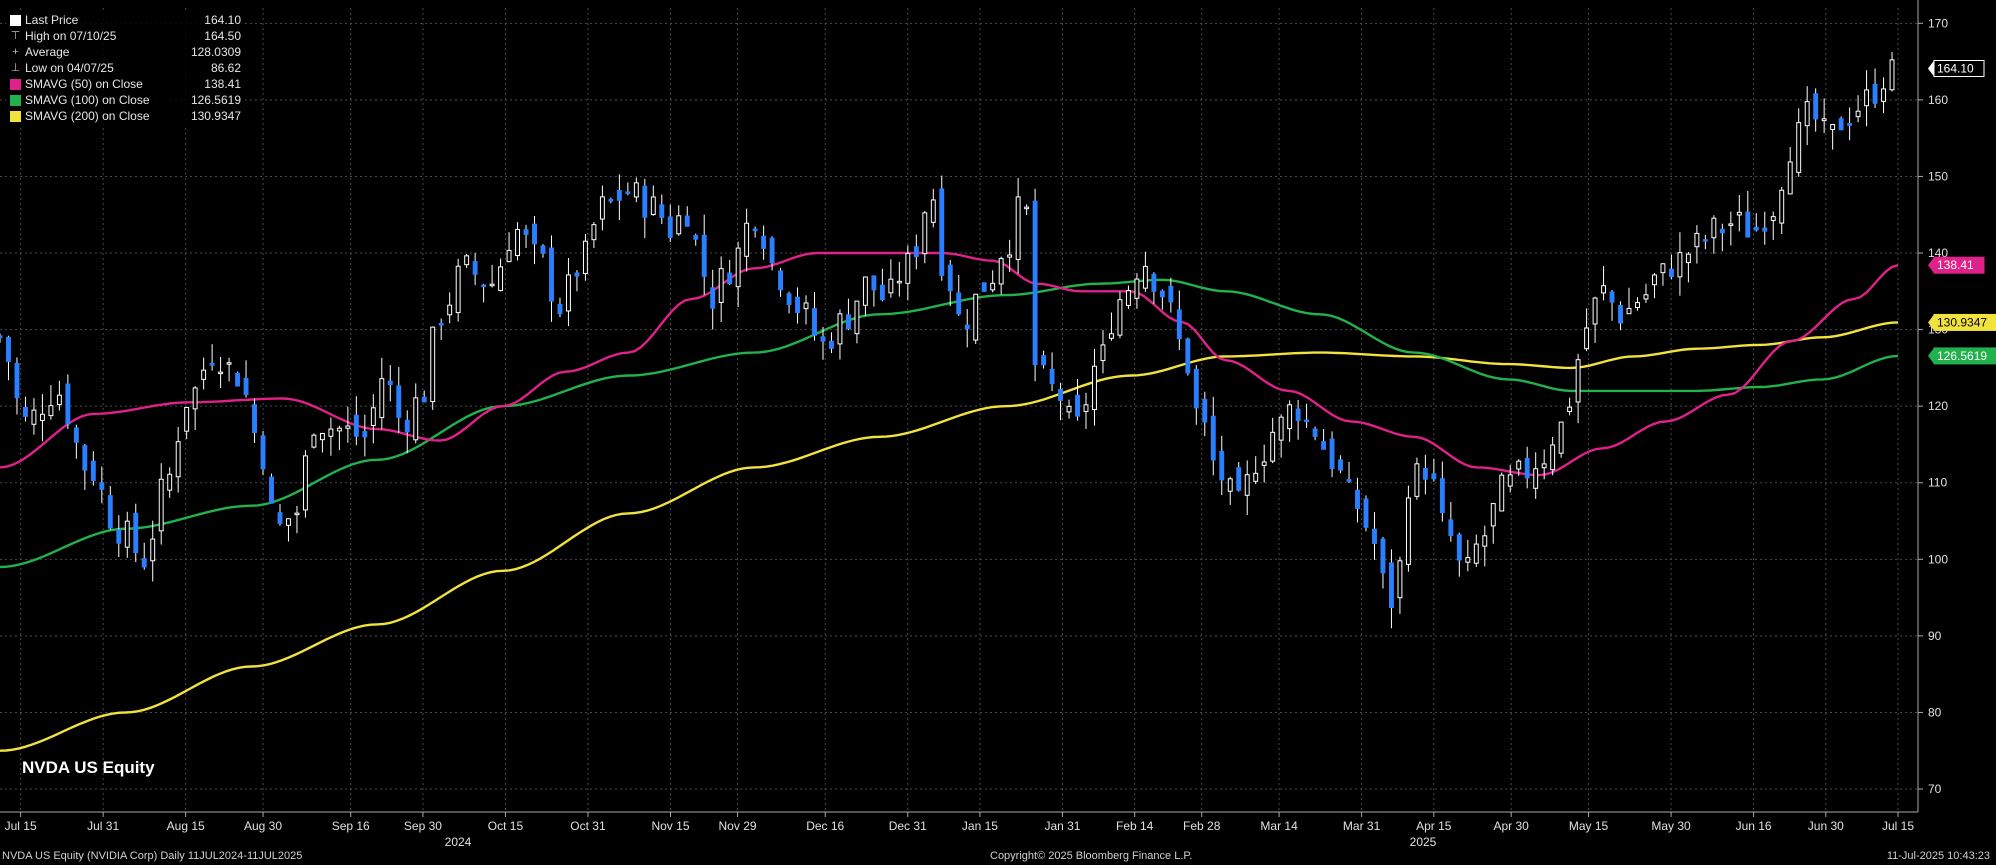  What do you see at coordinates (15, 36) in the screenshot?
I see `high-marker-icon: ⊤` at bounding box center [15, 36].